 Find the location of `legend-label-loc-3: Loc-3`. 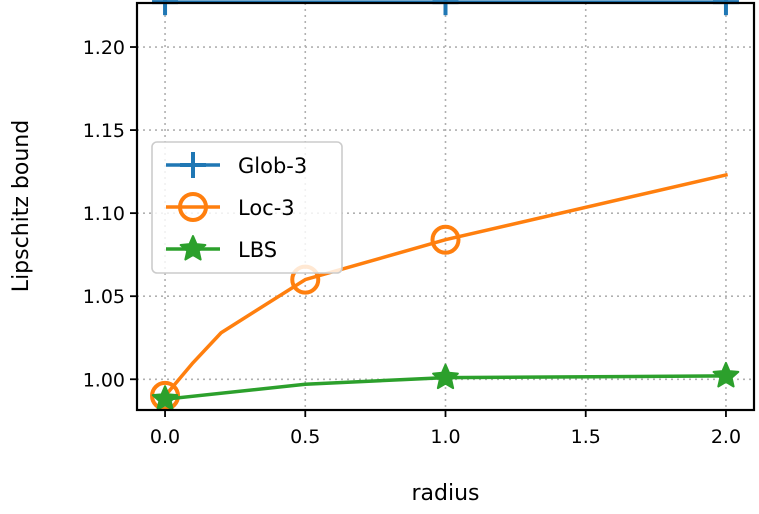

legend-label-loc-3: Loc-3 is located at coordinates (266, 208).